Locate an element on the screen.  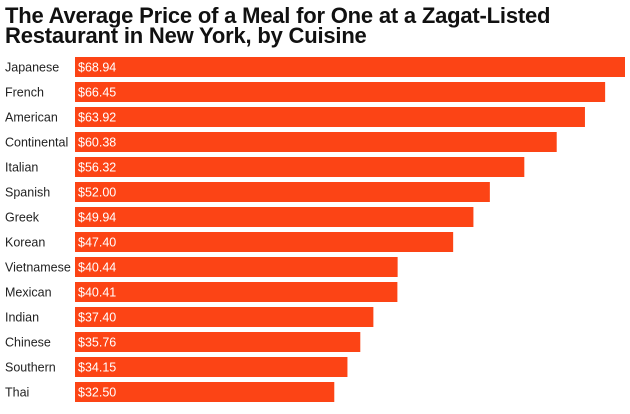
category-label: Indian is located at coordinates (22, 318).